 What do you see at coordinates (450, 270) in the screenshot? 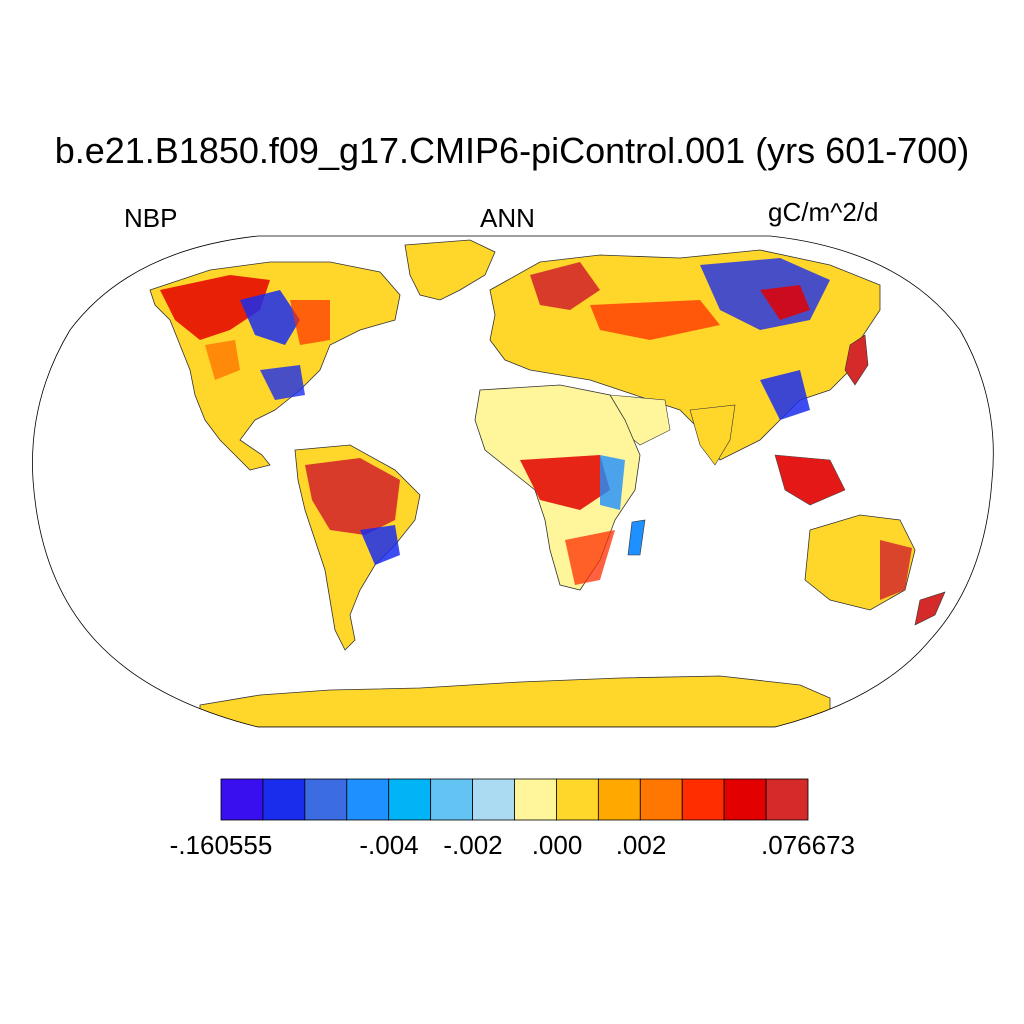
I see `greenland-landmass` at bounding box center [450, 270].